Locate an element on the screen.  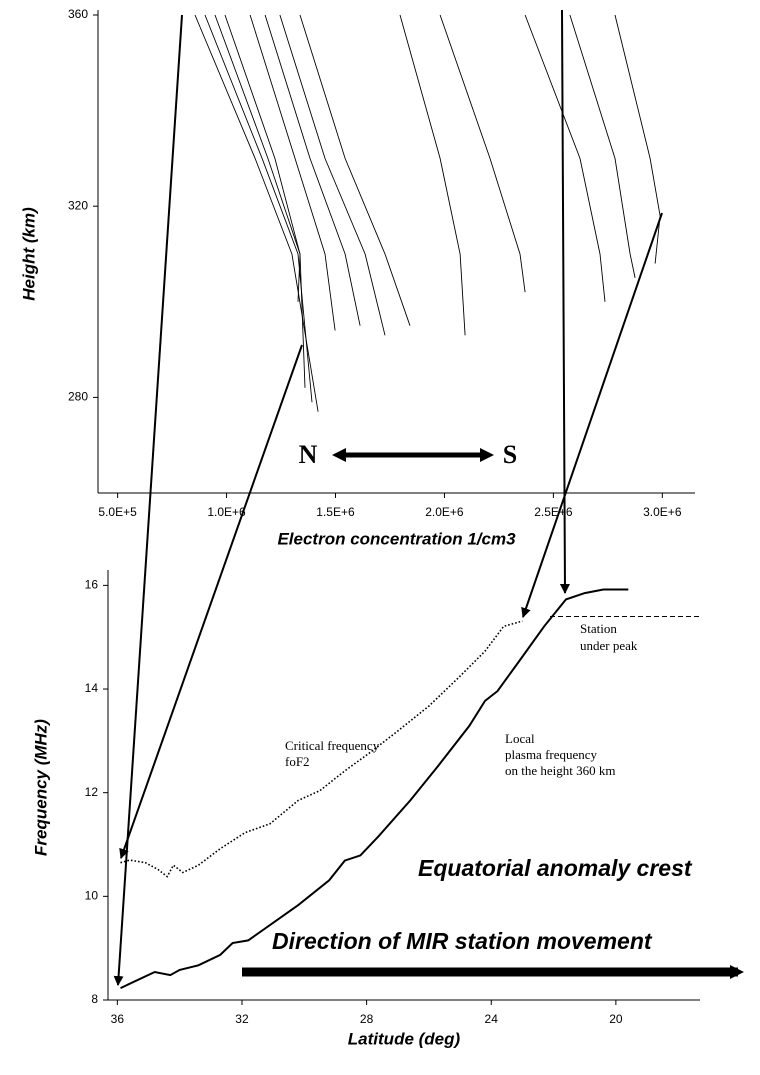
x-tick-label: 36 is located at coordinates (118, 1019).